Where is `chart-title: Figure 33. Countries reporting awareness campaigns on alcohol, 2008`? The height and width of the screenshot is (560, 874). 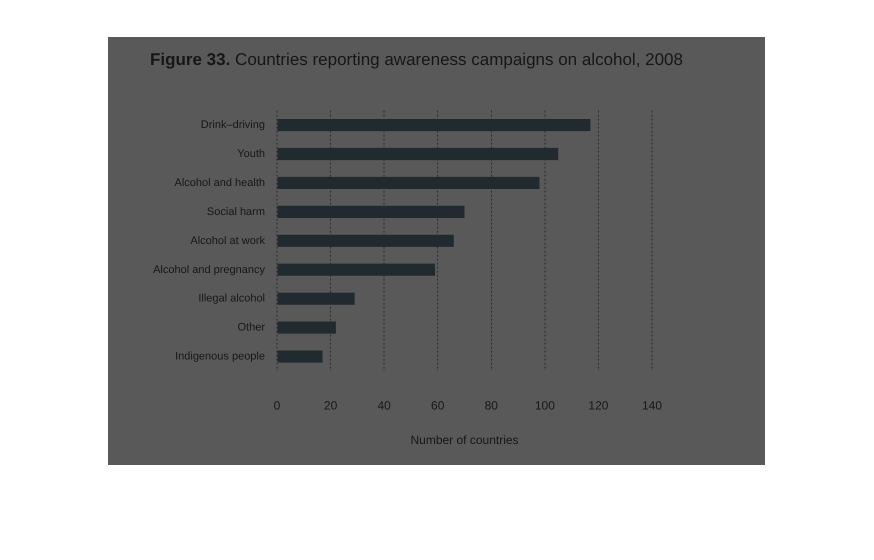
chart-title: Figure 33. Countries reporting awareness campaigns on alcohol, 2008 is located at coordinates (416, 59).